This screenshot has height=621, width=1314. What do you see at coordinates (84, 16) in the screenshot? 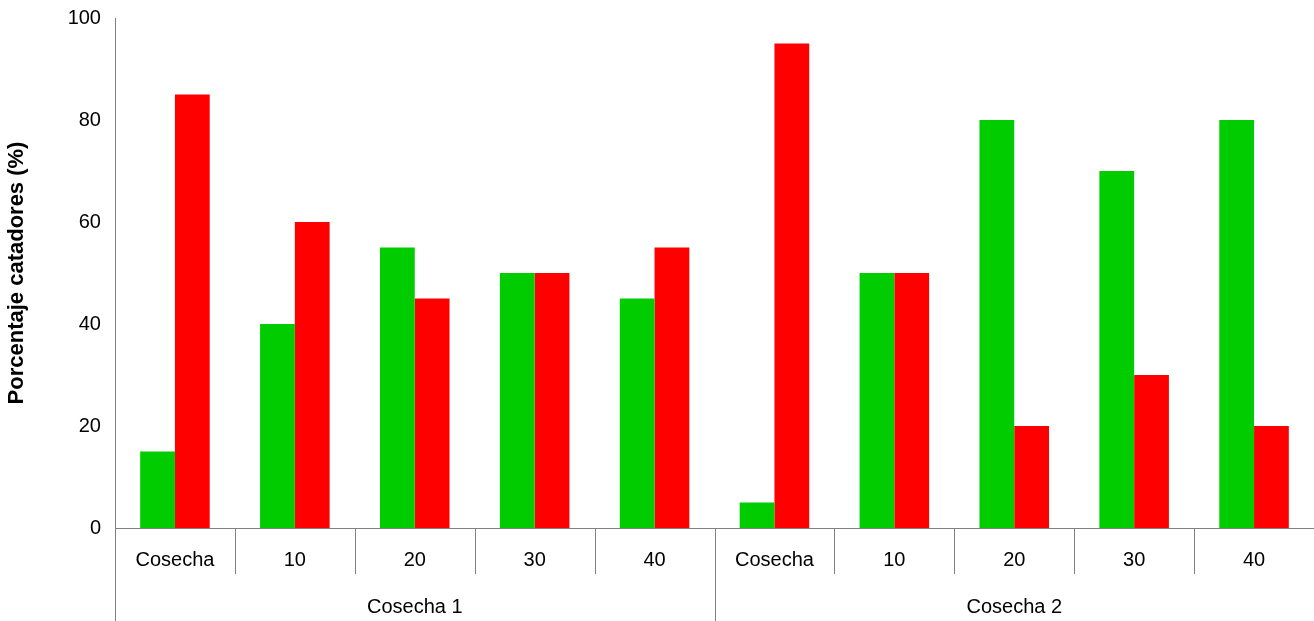
I see `y-tick-label: 100` at bounding box center [84, 16].